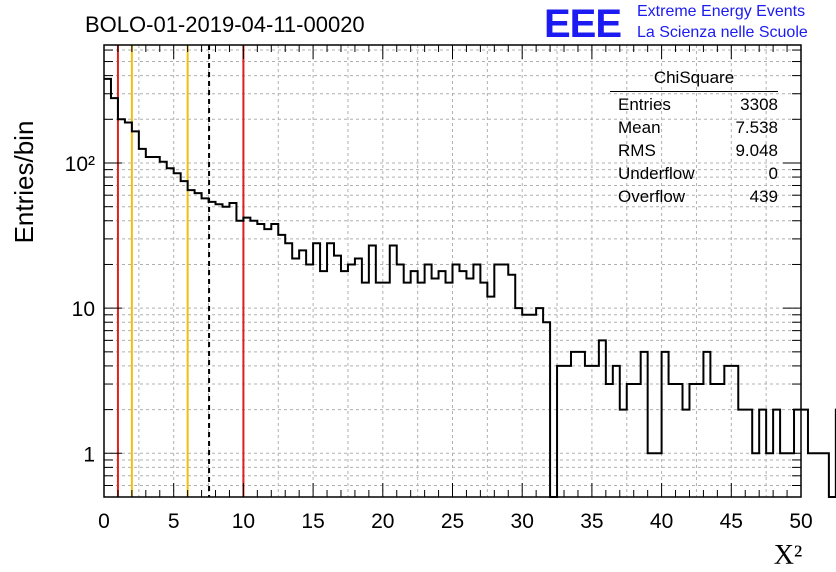 The image size is (836, 572). Describe the element at coordinates (583, 24) in the screenshot. I see `eee-logo: EEE` at that location.